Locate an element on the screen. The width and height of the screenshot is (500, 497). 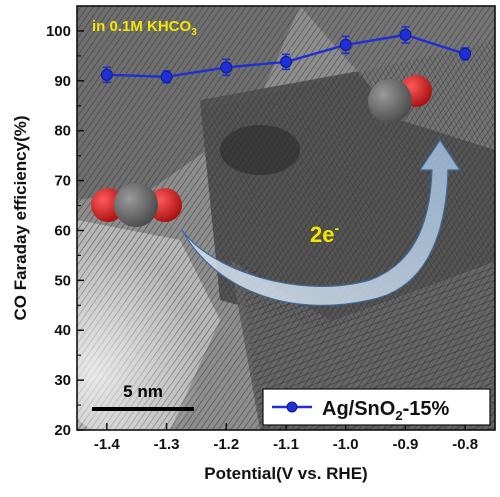
y-axis-title: CO Faraday efficiency(%) is located at coordinates (20, 217).